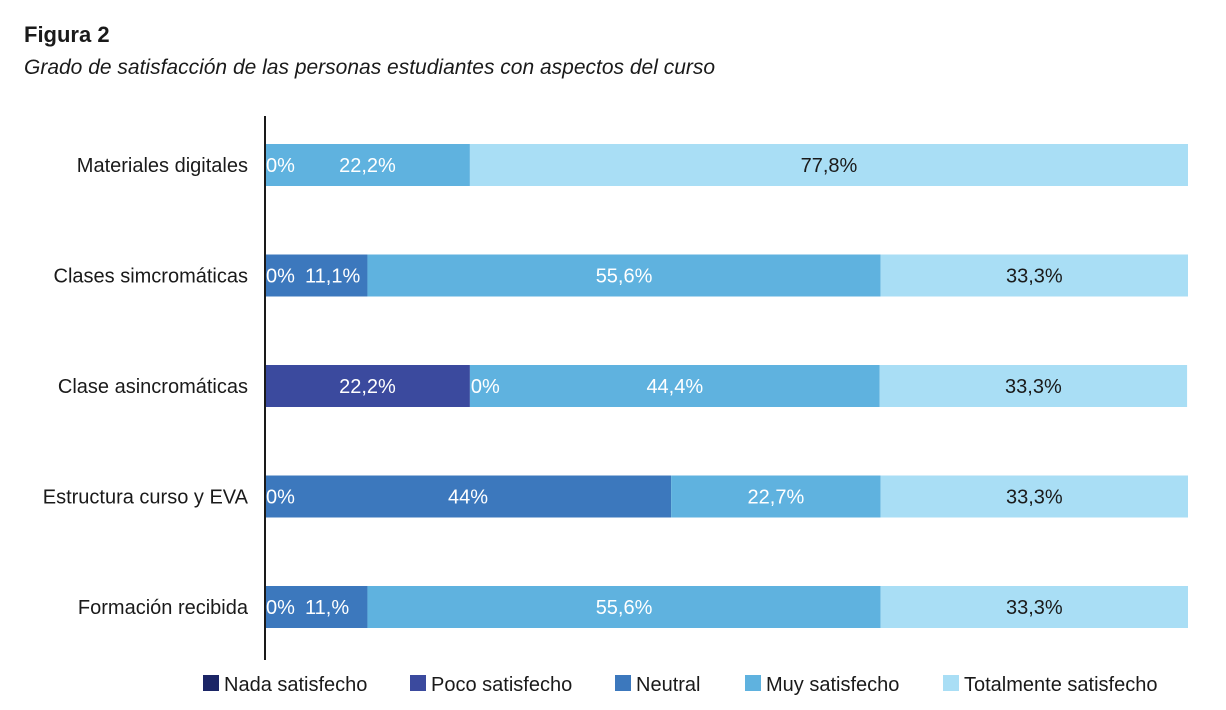 This screenshot has width=1226, height=710. Describe the element at coordinates (153, 387) in the screenshot. I see `category-label: Clase asincromáticas` at that location.